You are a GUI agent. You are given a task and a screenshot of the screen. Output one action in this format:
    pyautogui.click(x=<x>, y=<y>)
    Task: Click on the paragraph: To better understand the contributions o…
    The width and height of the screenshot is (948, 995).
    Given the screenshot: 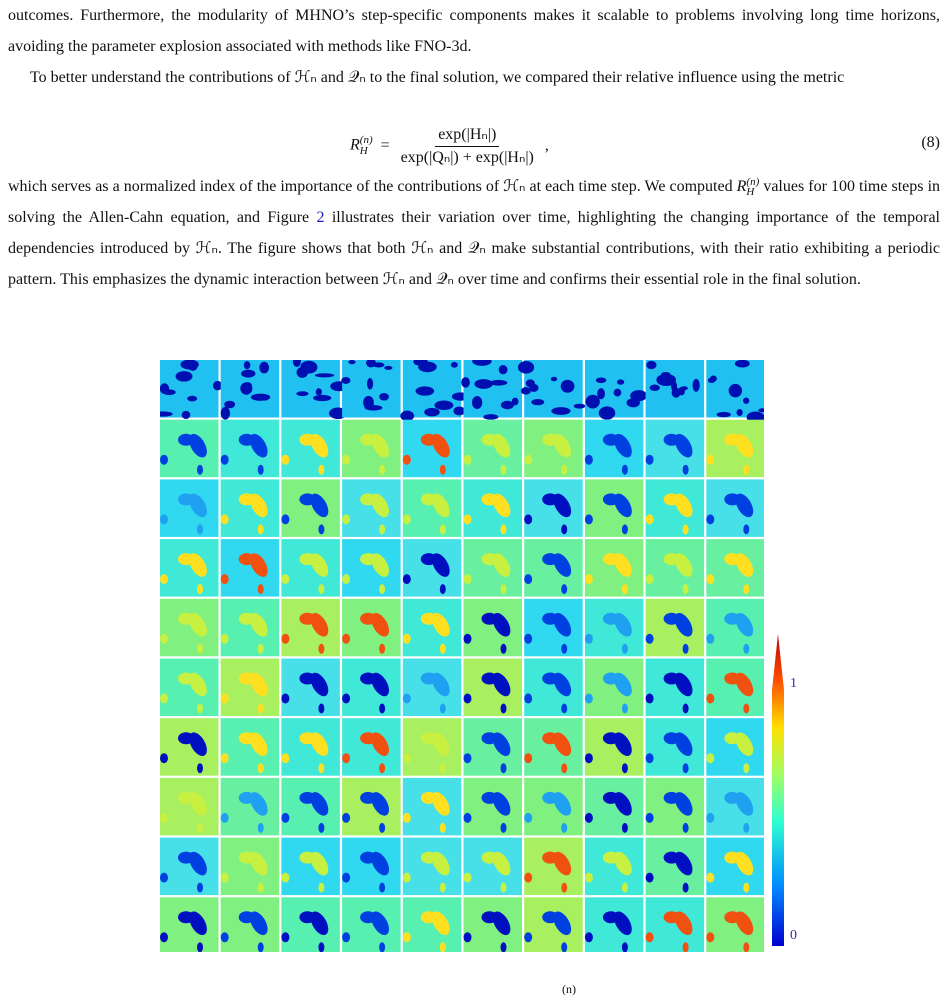 What is the action you would take?
    pyautogui.click(x=437, y=77)
    